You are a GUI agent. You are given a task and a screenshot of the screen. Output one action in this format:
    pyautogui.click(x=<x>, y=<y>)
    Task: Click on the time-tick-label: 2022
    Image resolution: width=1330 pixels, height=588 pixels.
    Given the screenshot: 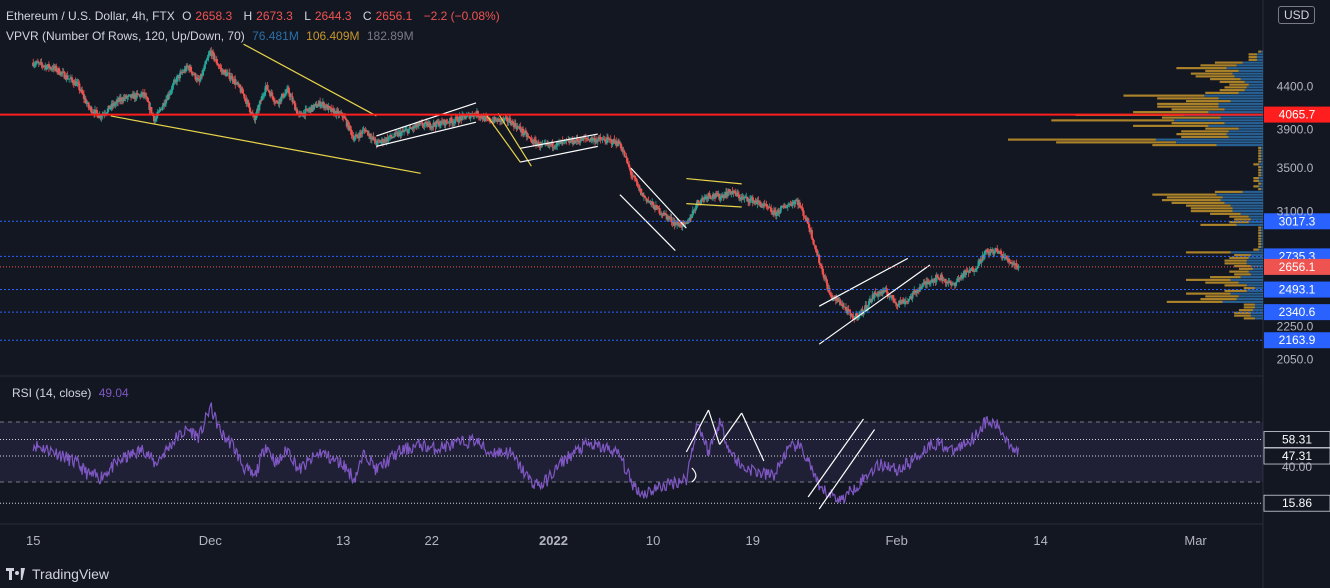 What is the action you would take?
    pyautogui.click(x=553, y=540)
    